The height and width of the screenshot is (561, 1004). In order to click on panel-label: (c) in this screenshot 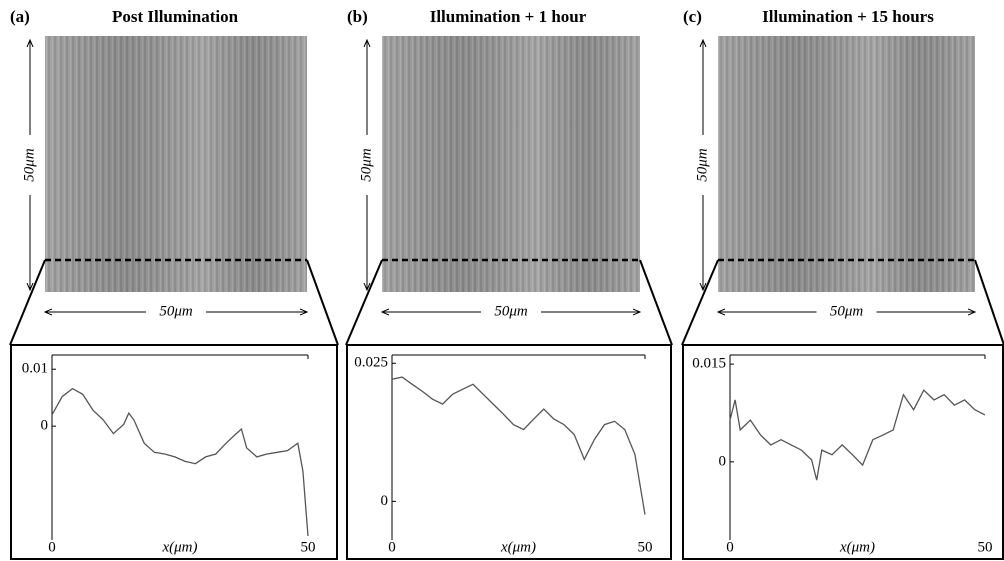, I will do `click(692, 16)`.